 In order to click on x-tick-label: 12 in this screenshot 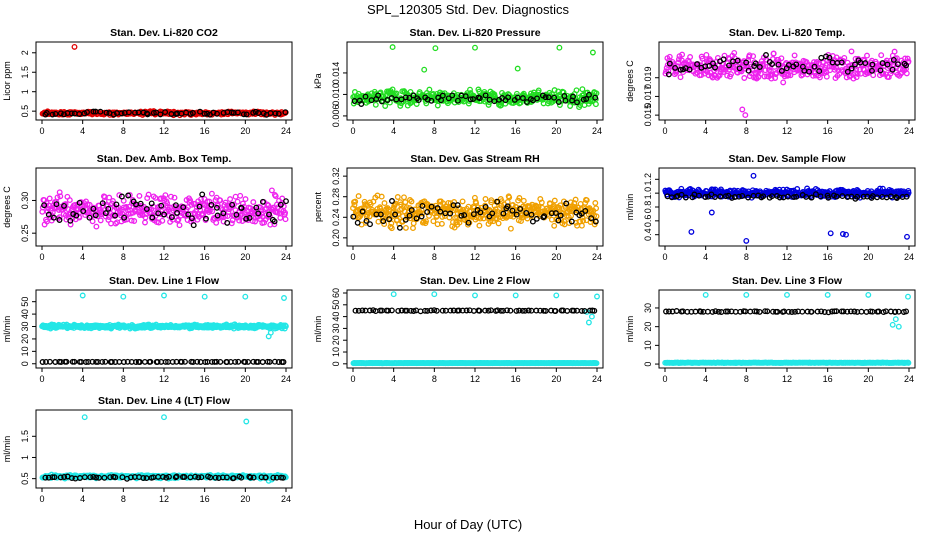, I will do `click(164, 379)`.